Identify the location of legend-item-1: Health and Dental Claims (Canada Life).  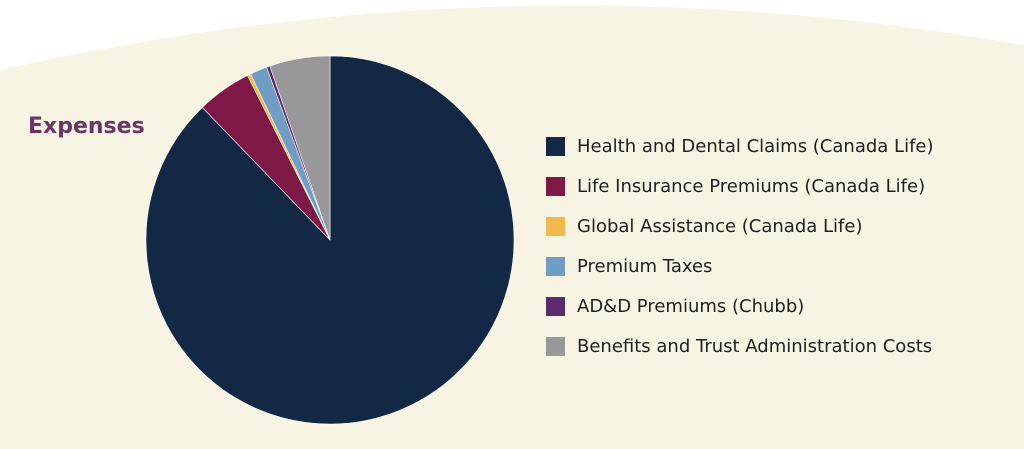
(740, 146).